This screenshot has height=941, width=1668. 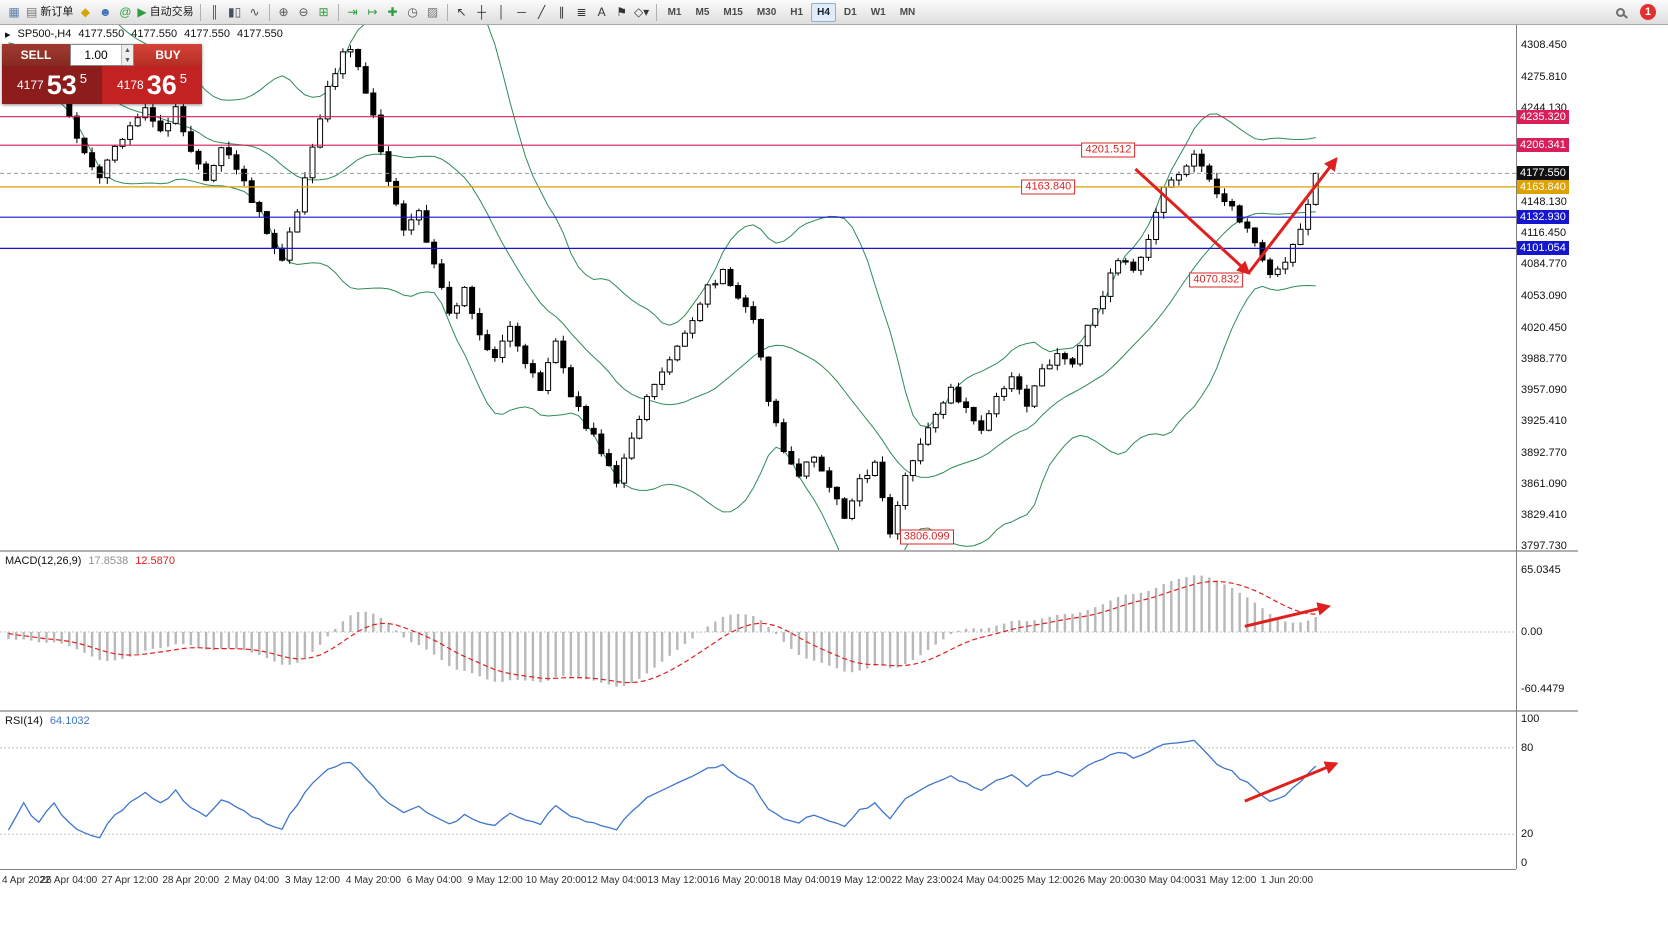 What do you see at coordinates (850, 12) in the screenshot?
I see `timeframe-d1: D1` at bounding box center [850, 12].